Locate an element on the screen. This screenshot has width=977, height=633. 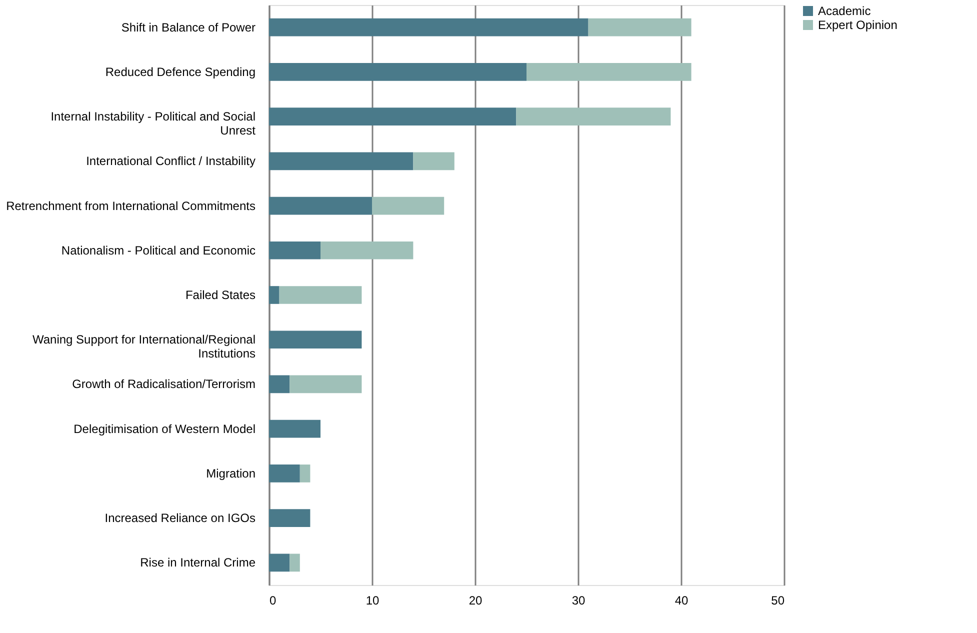
x-tick-label: 10 is located at coordinates (373, 601).